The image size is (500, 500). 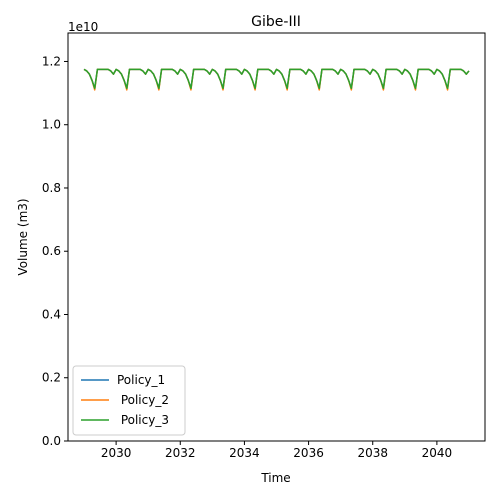 I want to click on x-axis-label: Time, so click(x=275, y=478).